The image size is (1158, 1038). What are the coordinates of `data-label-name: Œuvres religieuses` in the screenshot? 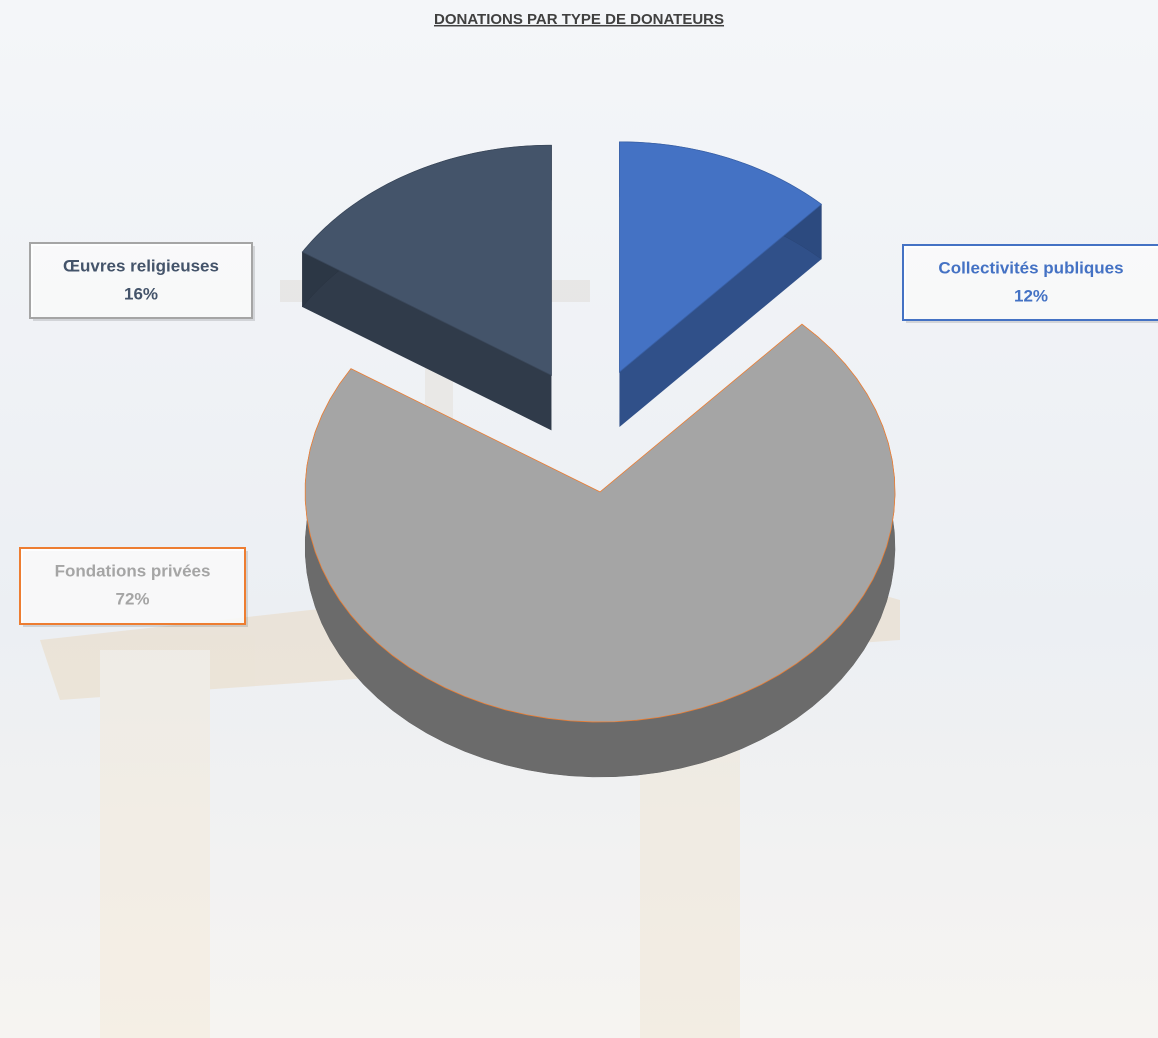 It's located at (141, 265).